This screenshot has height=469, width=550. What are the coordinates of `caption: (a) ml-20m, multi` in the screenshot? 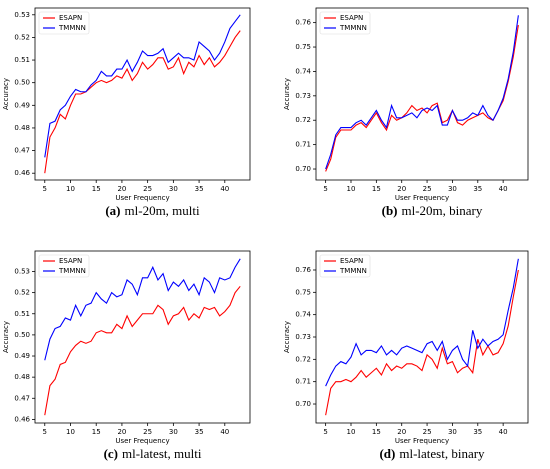 It's located at (152, 210).